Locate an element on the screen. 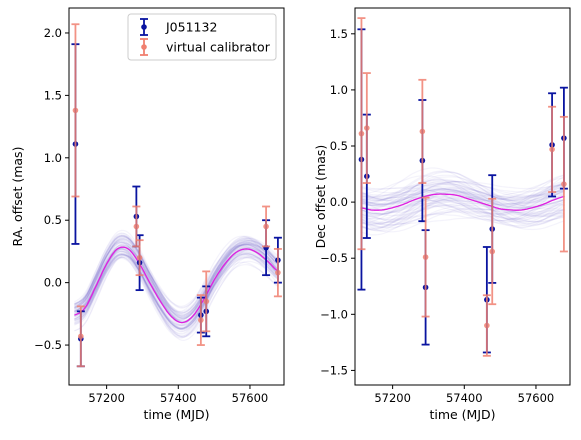  legend-marker-j051132 is located at coordinates (144, 27).